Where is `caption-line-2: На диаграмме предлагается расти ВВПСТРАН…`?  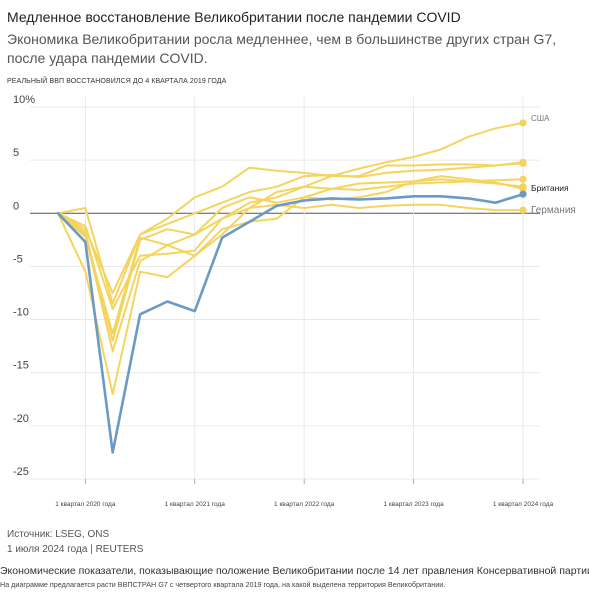
caption-line-2: На диаграмме предлагается расти ВВПСТРАН… is located at coordinates (223, 584).